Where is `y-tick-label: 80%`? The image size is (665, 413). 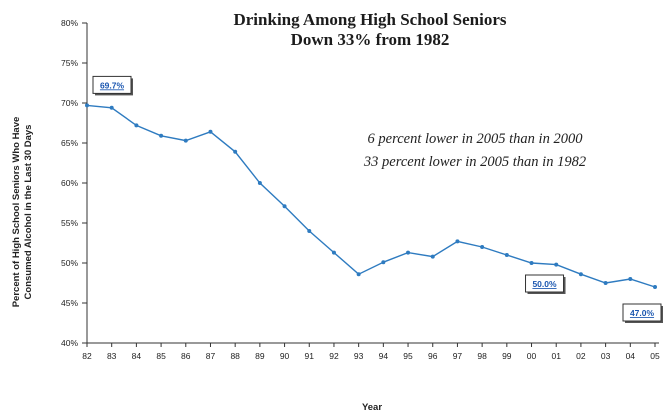 y-tick-label: 80% is located at coordinates (69, 23).